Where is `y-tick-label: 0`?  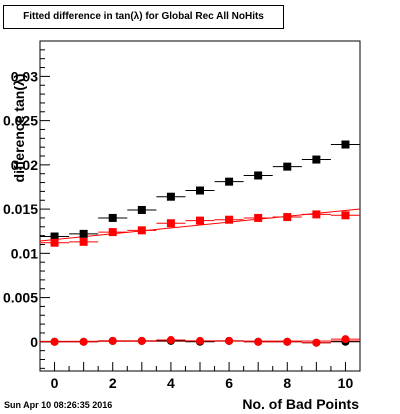
y-tick-label: 0 is located at coordinates (34, 342).